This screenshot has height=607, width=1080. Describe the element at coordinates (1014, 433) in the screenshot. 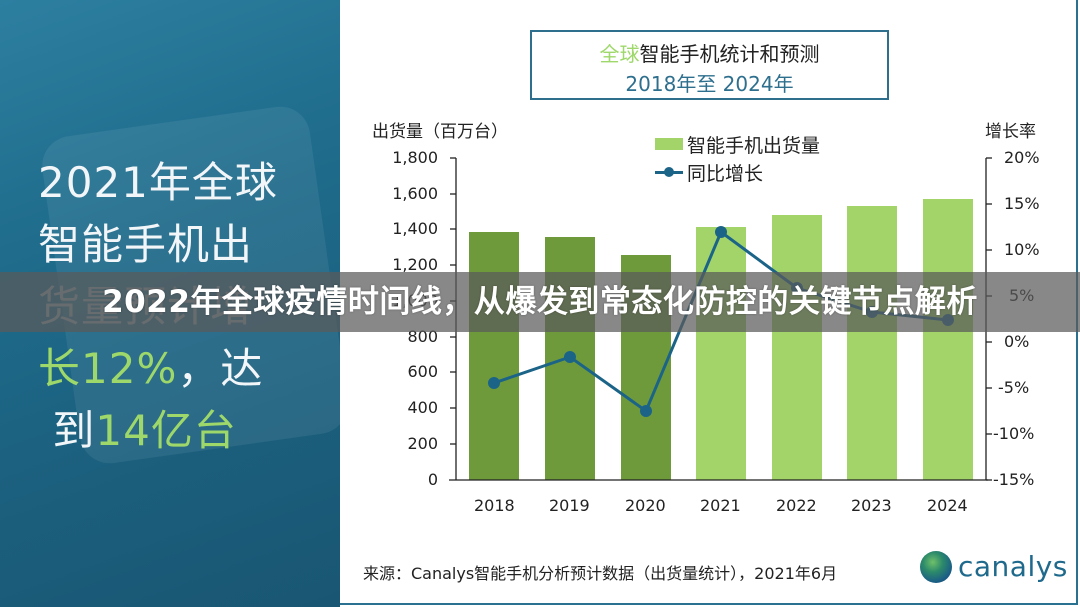

I see `y2-tick: -10%` at that location.